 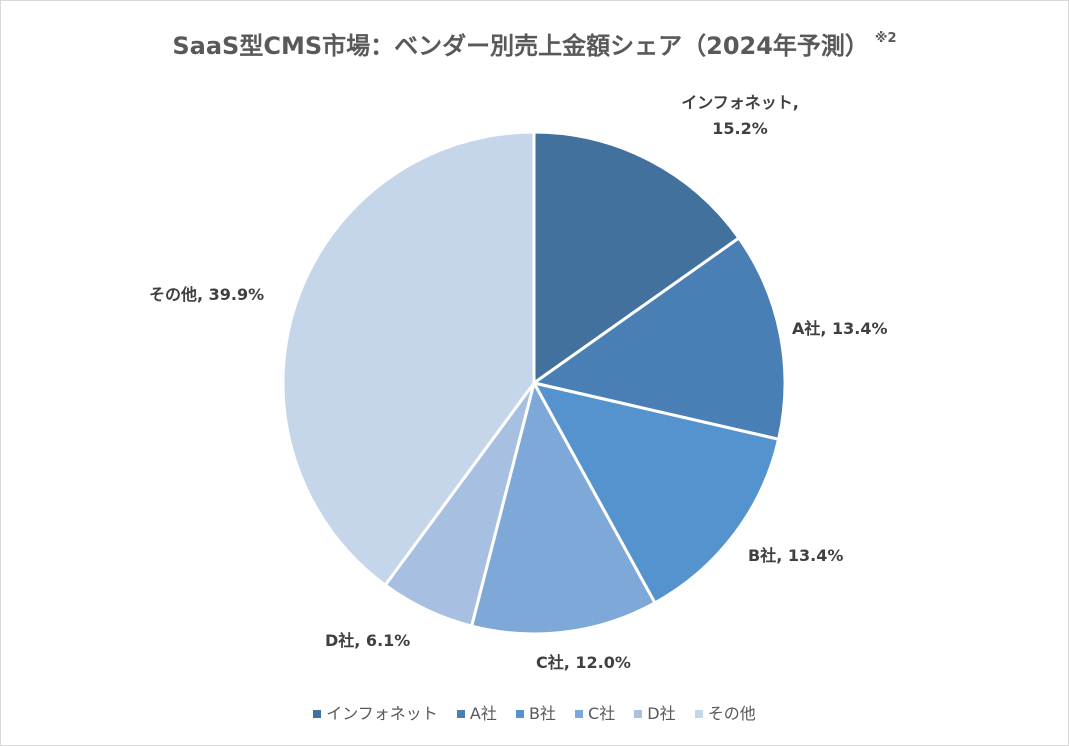 What do you see at coordinates (408, 358) in the screenshot?
I see `pie-slice-other` at bounding box center [408, 358].